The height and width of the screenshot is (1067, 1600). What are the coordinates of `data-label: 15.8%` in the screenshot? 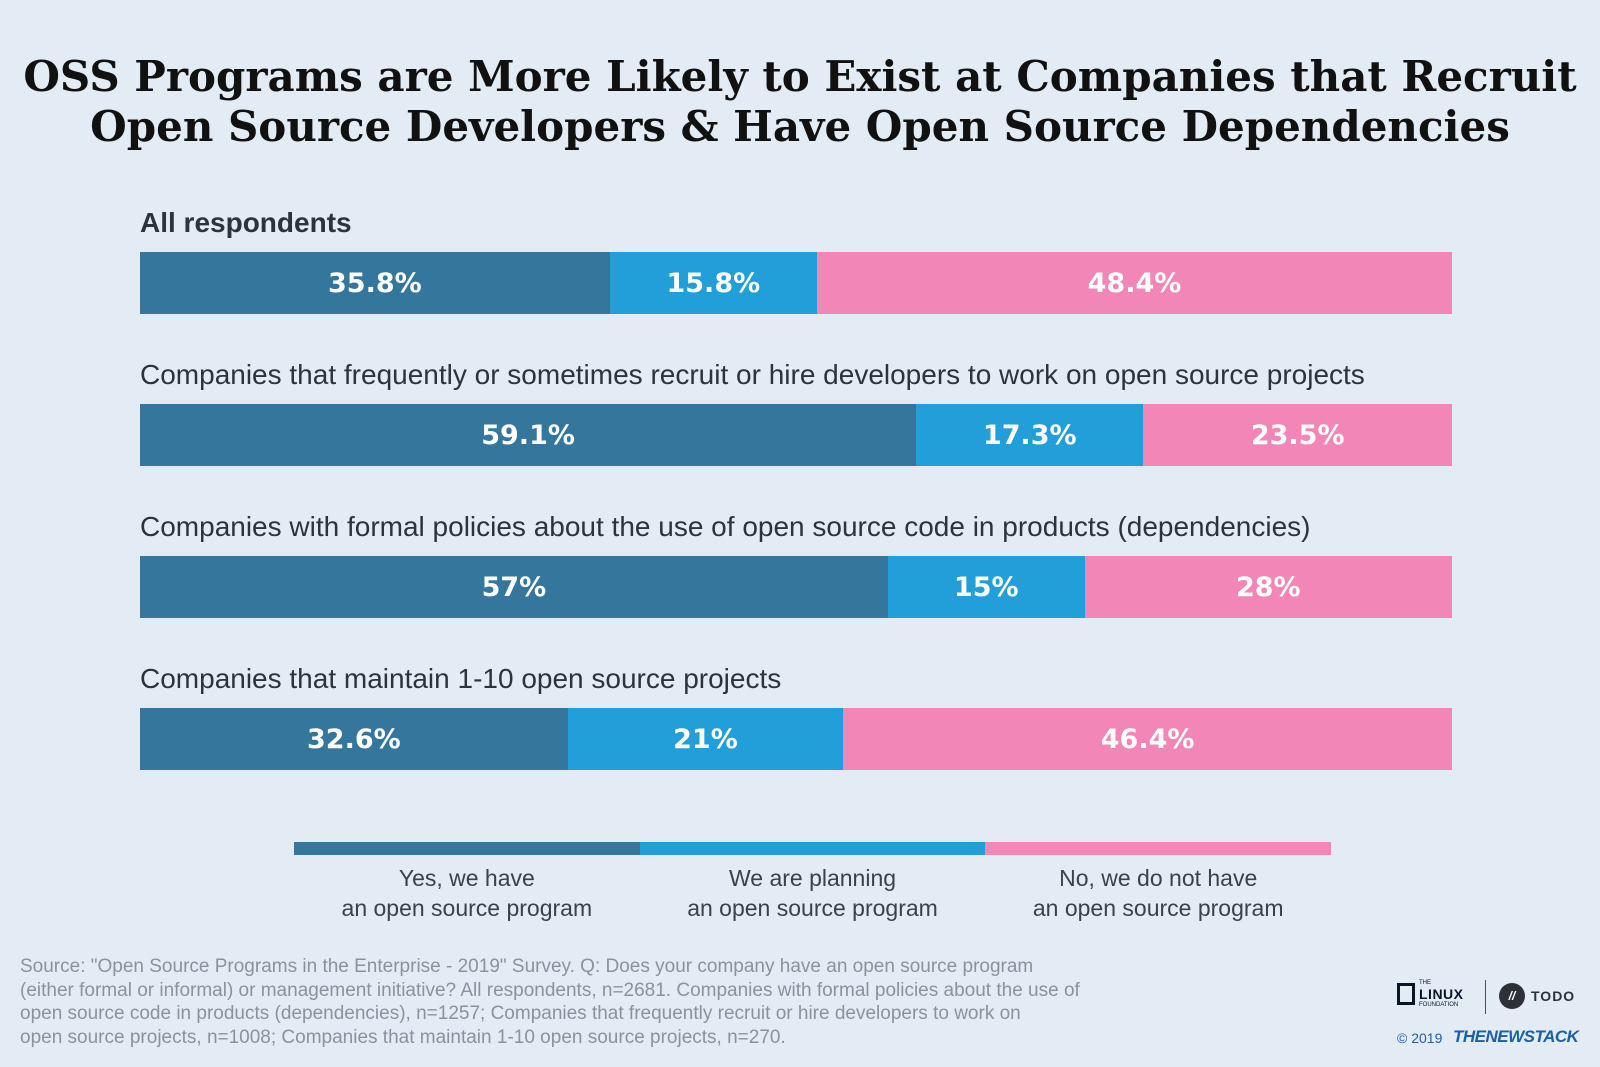 It's located at (713, 283).